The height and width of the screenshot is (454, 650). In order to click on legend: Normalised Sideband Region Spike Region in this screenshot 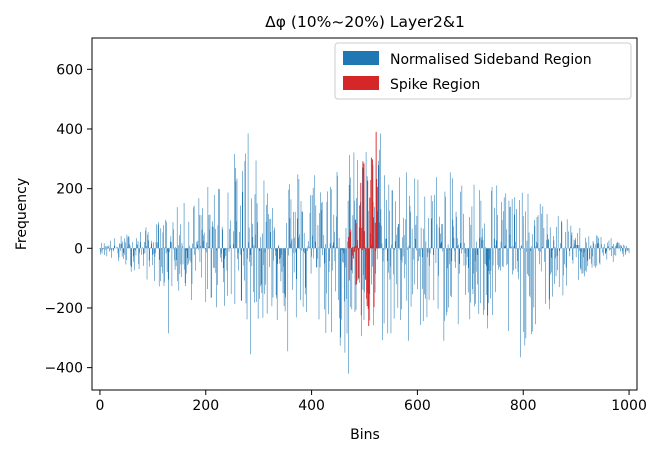, I will do `click(483, 71)`.